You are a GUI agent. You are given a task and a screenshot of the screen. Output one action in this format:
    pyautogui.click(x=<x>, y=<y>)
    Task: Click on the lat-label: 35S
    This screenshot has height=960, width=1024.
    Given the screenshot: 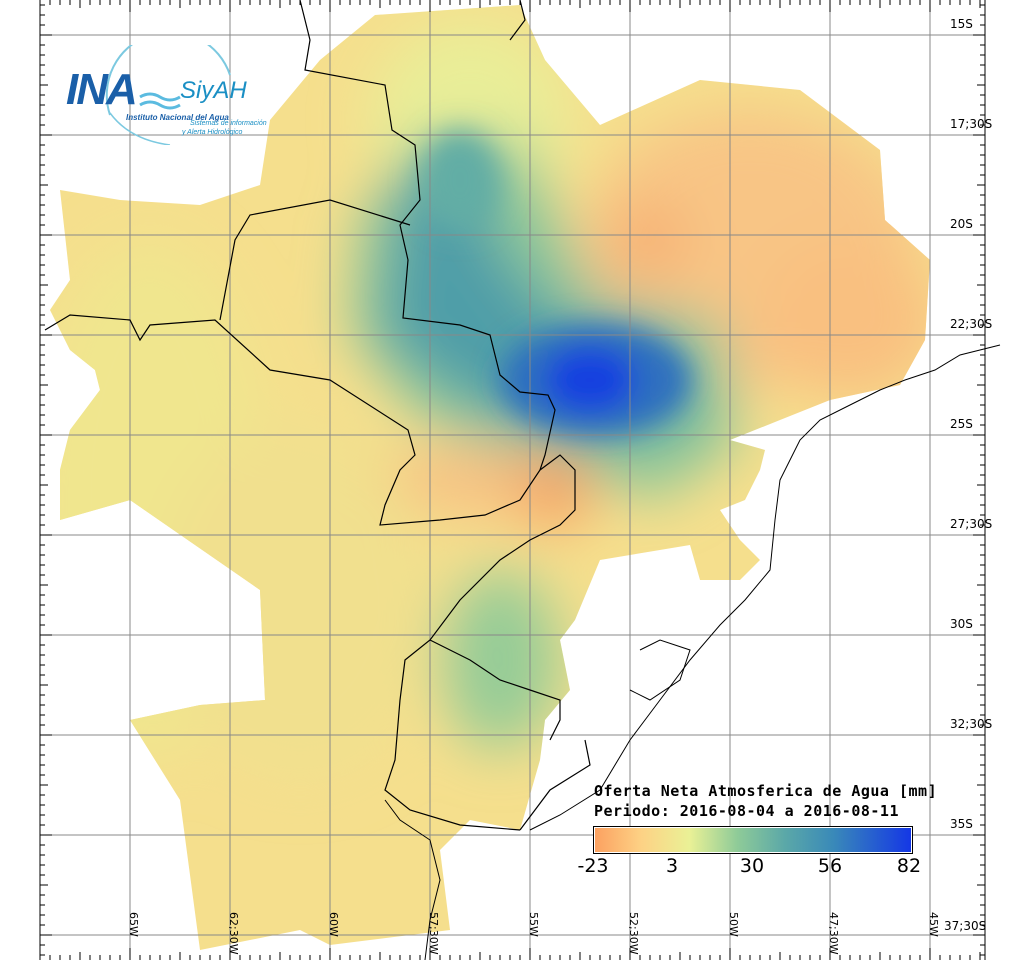 What is the action you would take?
    pyautogui.click(x=961, y=824)
    